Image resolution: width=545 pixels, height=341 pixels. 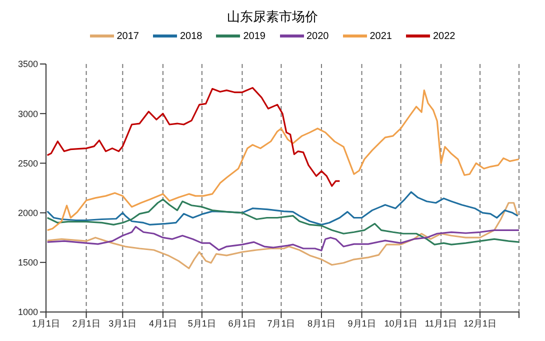 I want to click on x-tick-label: 8月1日, so click(x=321, y=323).